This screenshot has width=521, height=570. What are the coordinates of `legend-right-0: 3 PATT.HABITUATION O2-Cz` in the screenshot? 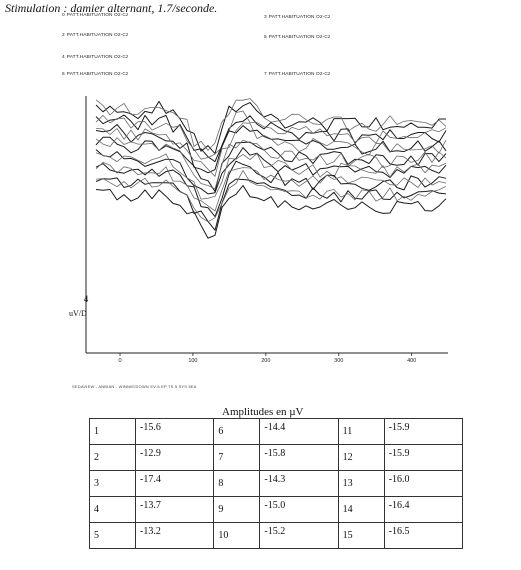 It's located at (297, 17).